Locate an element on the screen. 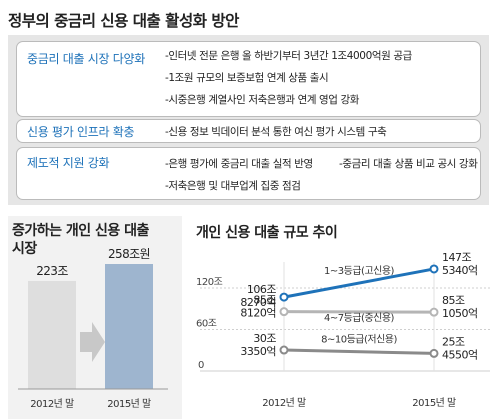 This screenshot has height=419, width=500. policy-category: 중금리 대출 시장 다양화 is located at coordinates (86, 59).